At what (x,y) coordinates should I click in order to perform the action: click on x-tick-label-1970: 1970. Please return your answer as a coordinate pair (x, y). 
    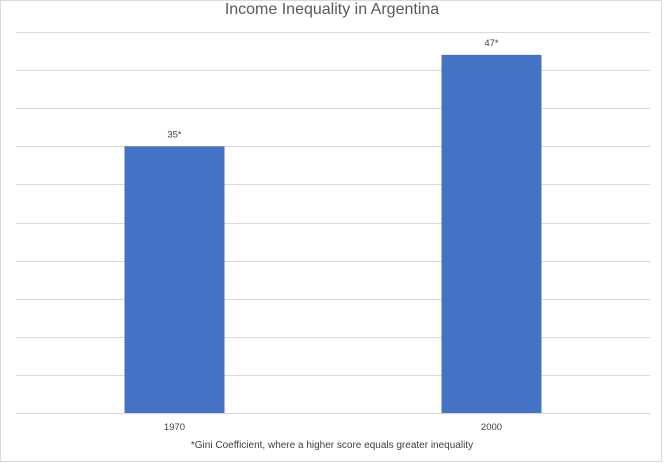
    Looking at the image, I should click on (174, 427).